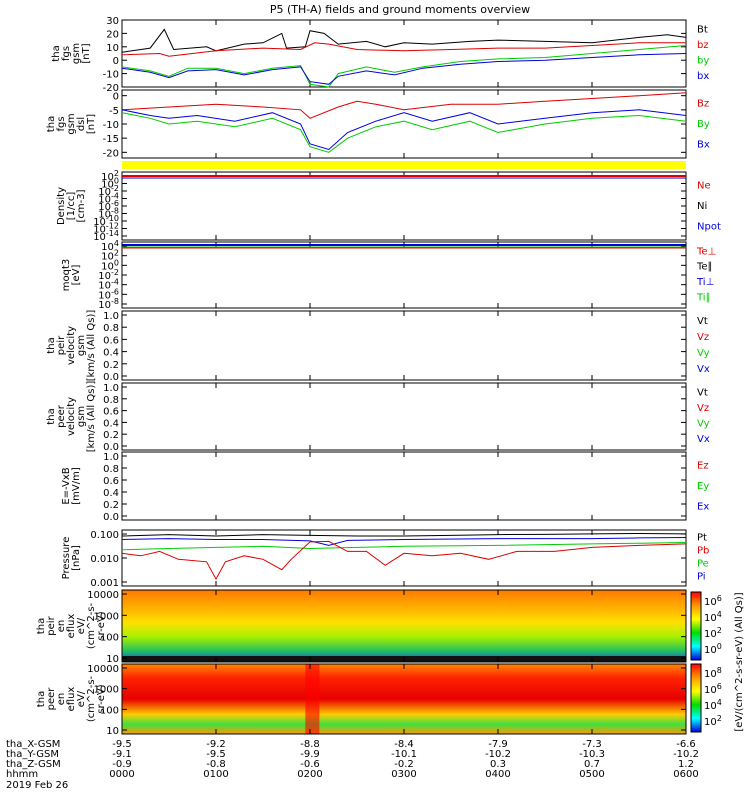  I want to click on series-p2-By, so click(404, 132).